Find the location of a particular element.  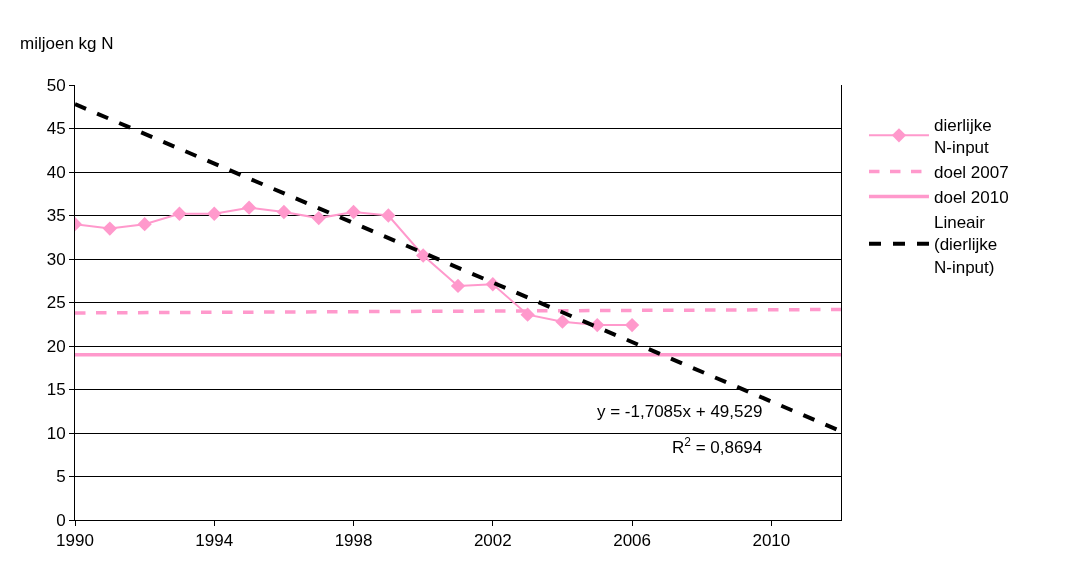

annotation: R$^{2}$ = 0,8694 is located at coordinates (717, 446).